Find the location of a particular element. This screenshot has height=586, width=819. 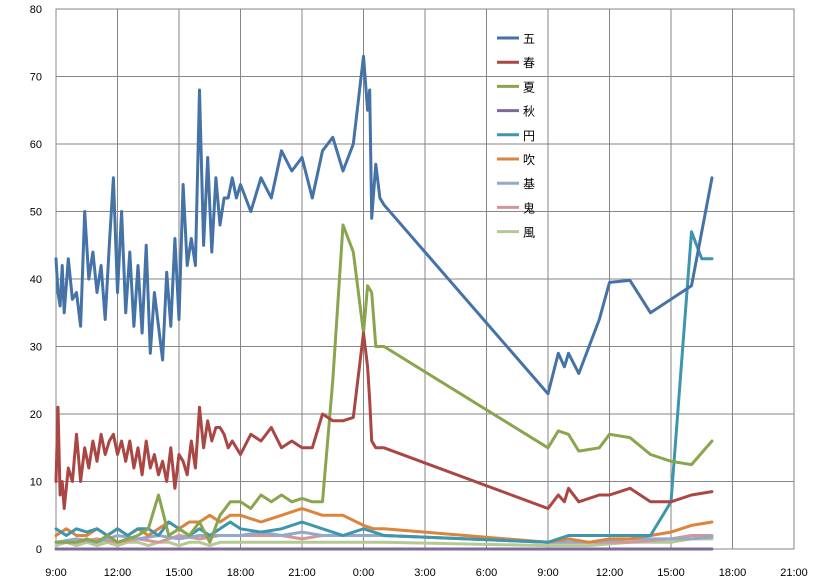

y-tick-label: 0 is located at coordinates (39, 550).